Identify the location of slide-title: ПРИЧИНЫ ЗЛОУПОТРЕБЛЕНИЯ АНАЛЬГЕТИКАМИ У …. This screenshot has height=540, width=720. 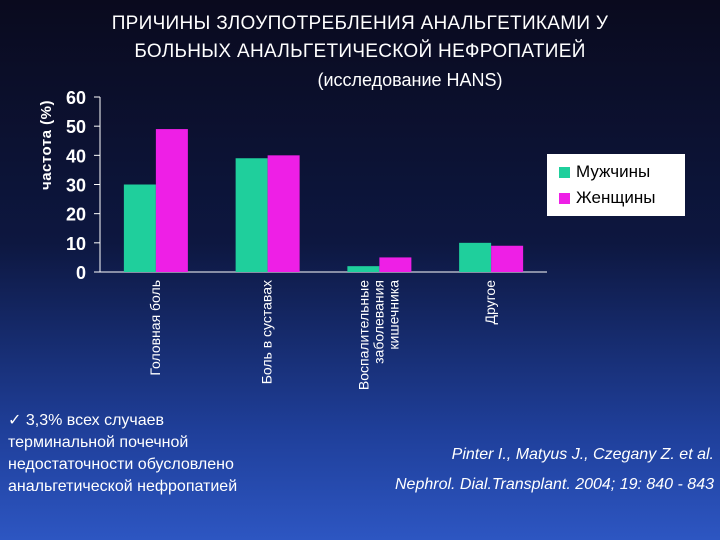
(360, 38).